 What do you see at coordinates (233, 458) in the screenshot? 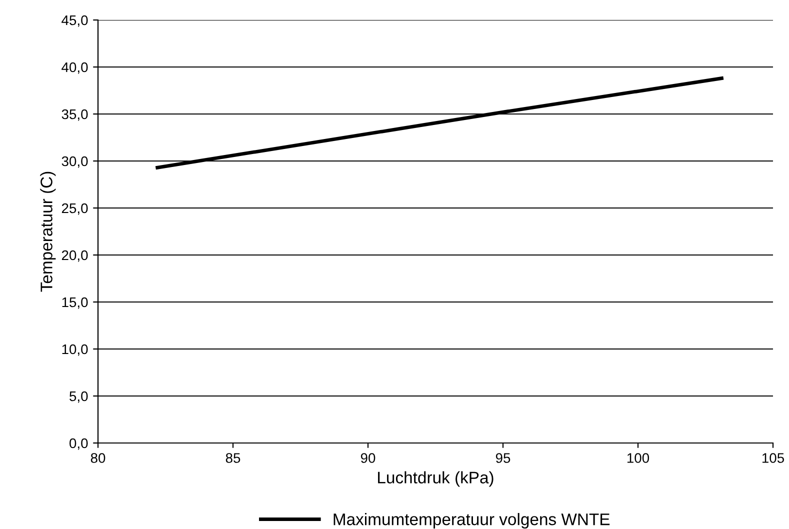
I see `x-tick-label: 85` at bounding box center [233, 458].